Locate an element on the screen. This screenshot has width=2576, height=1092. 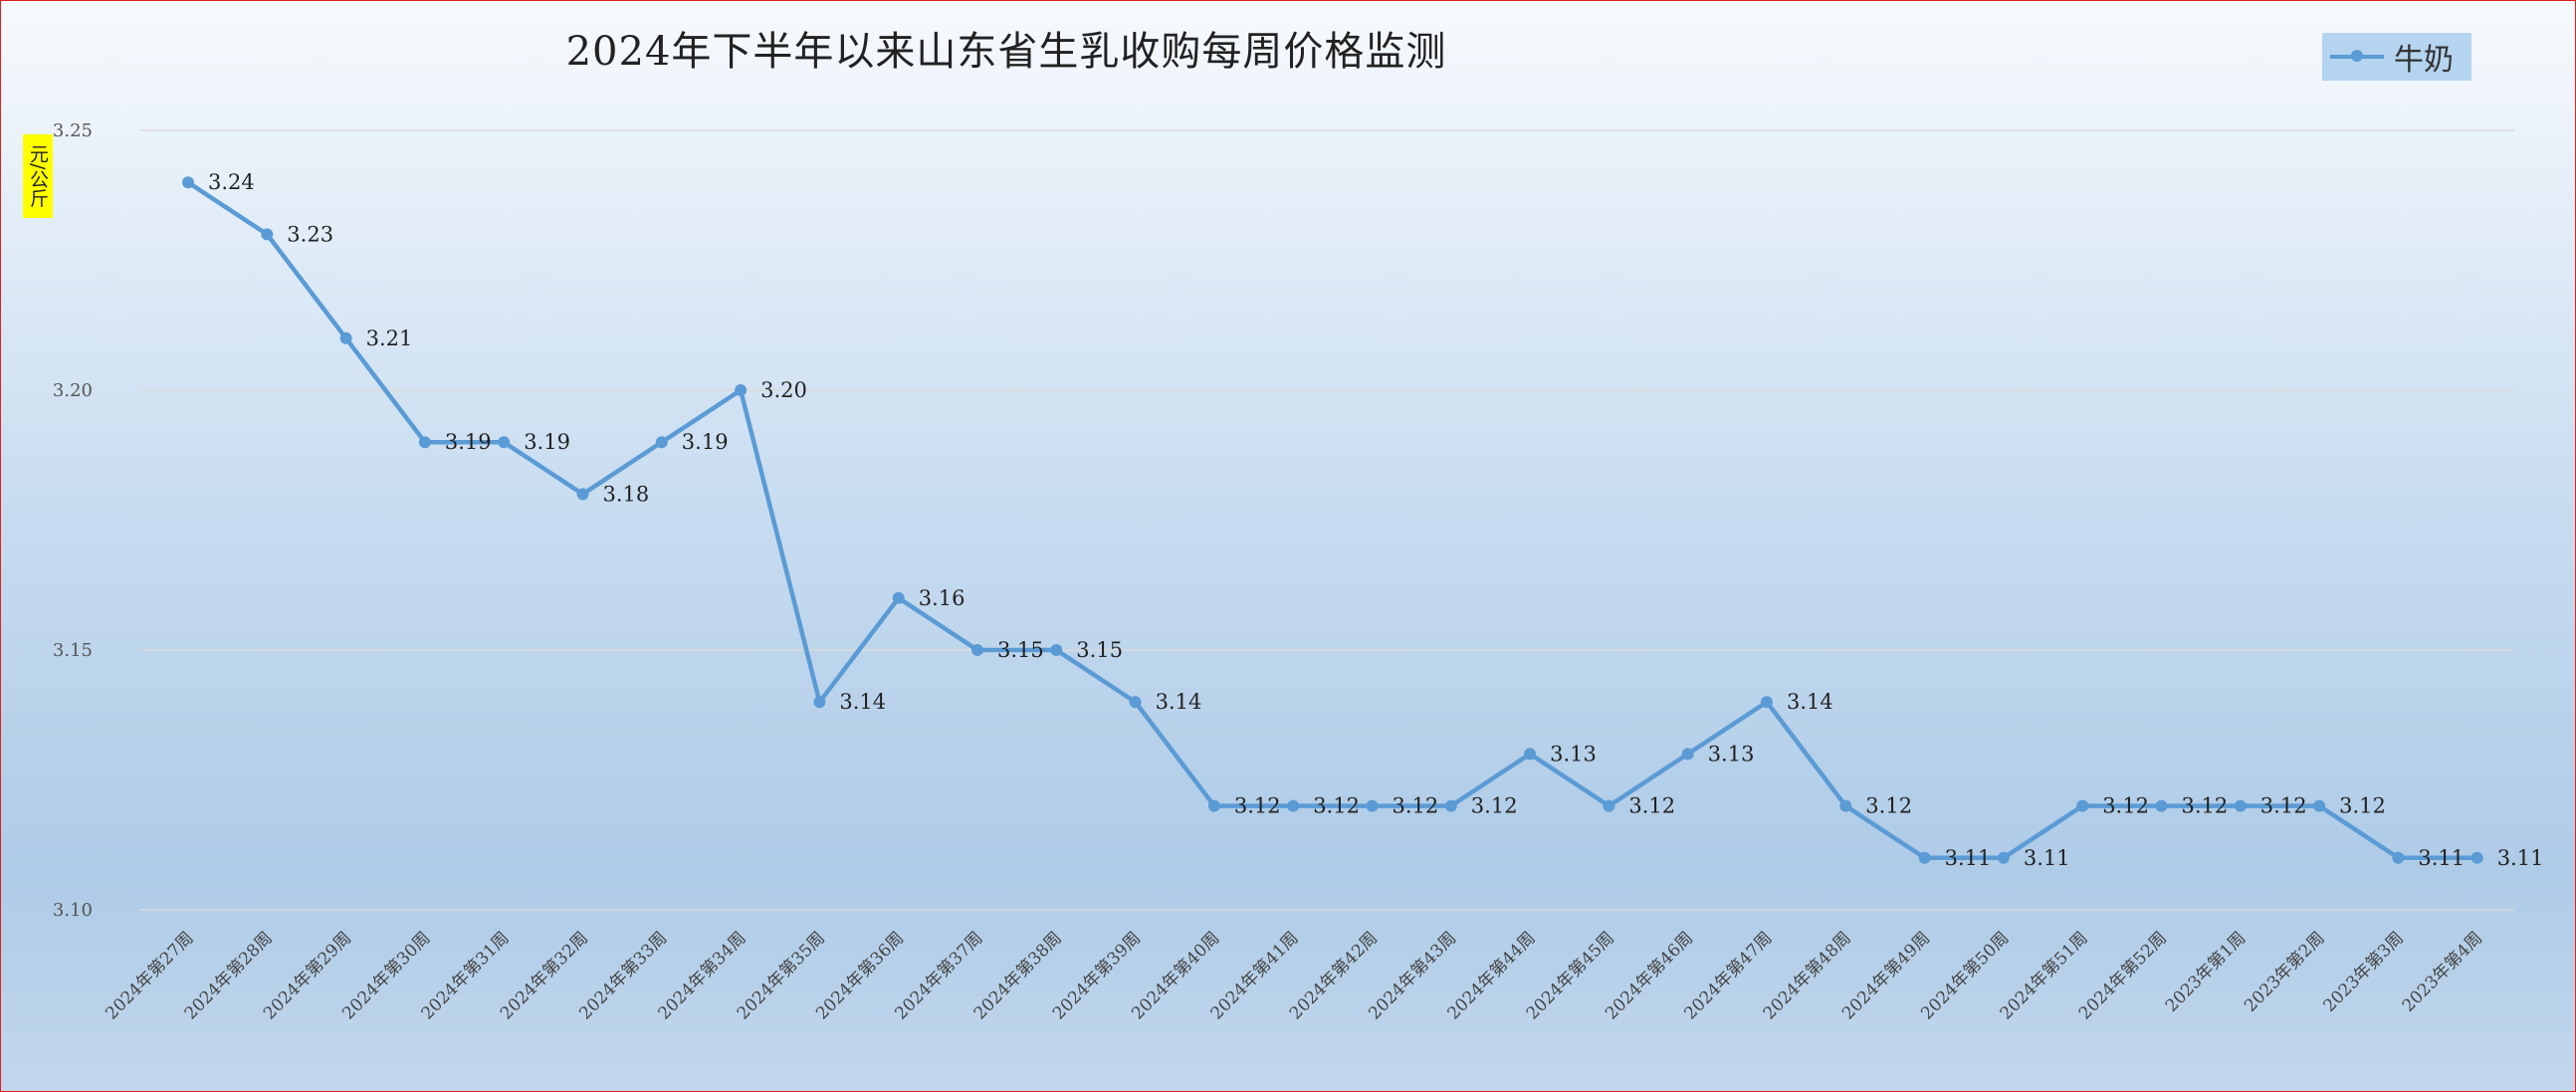
y-axis-label: 元/公斤 is located at coordinates (38, 176).